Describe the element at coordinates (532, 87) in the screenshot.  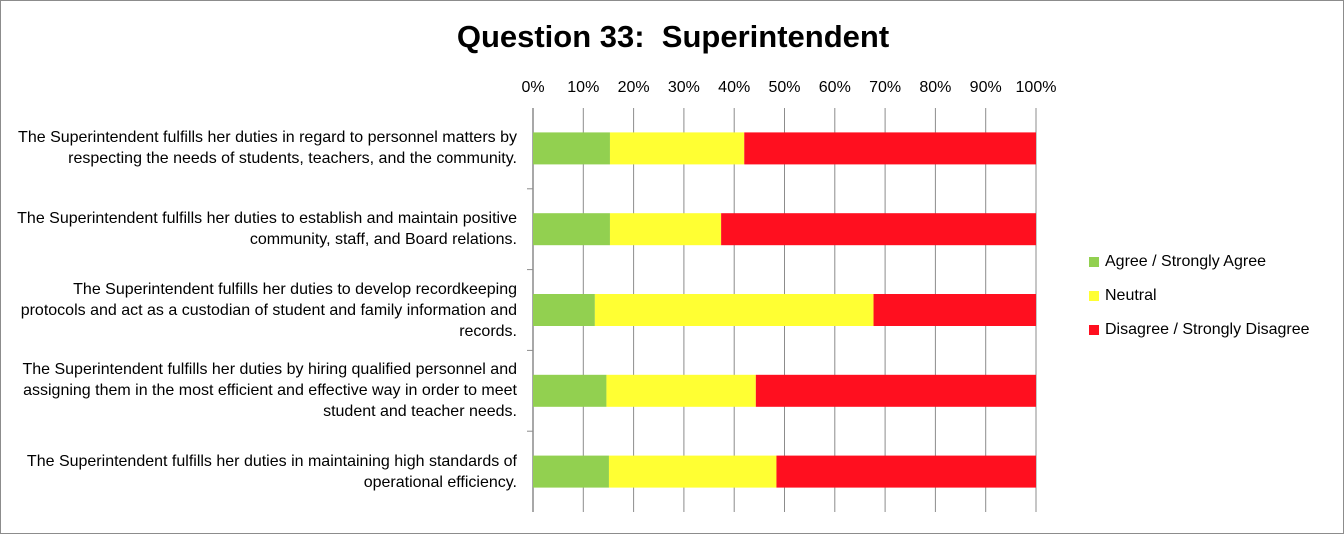
I see `x-tick-label: 0%` at that location.